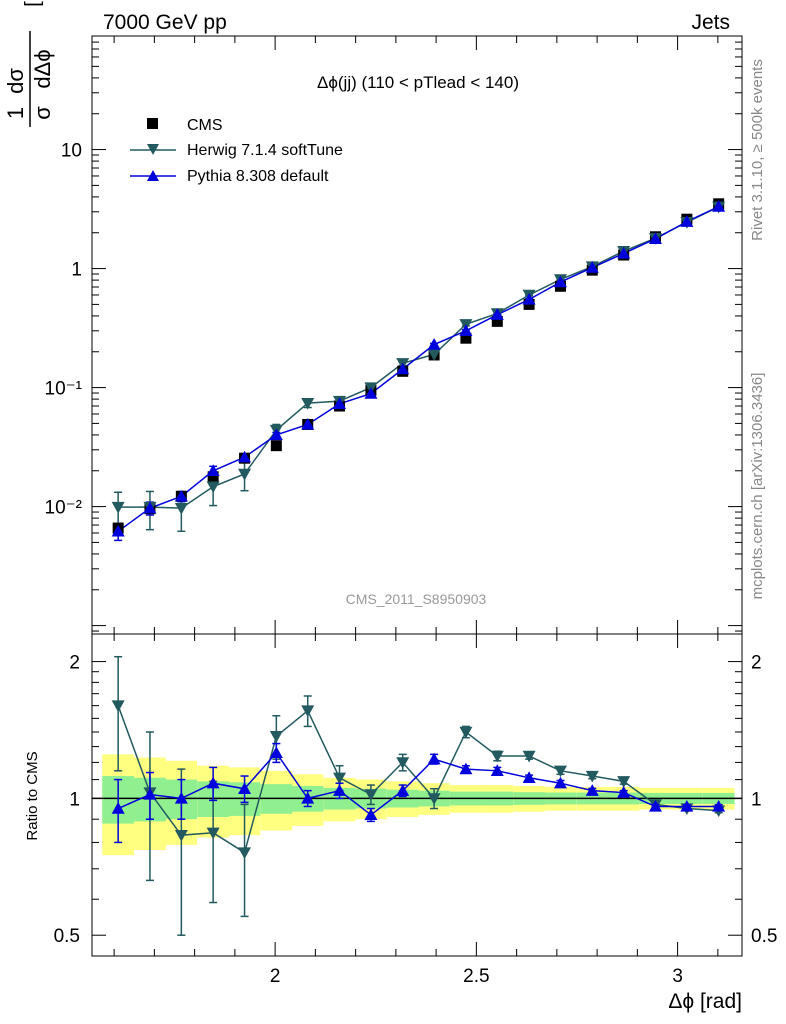  I want to click on rivet-version-label: Rivet 3.1.10, ≥ 500k events, so click(757, 150).